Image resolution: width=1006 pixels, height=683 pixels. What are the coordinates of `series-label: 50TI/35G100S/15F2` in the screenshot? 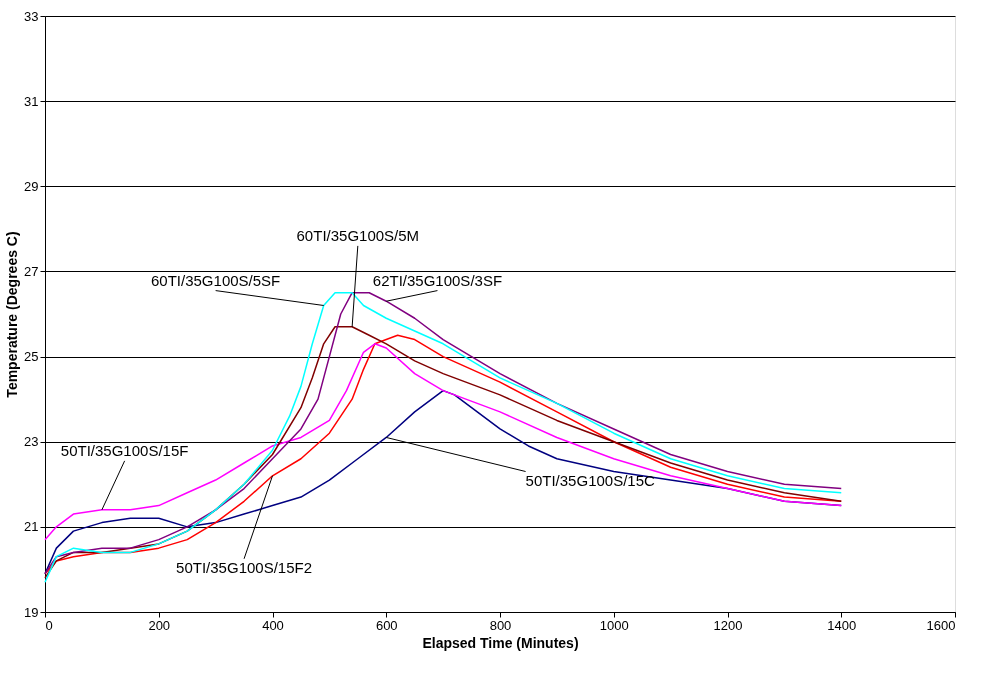 It's located at (244, 567).